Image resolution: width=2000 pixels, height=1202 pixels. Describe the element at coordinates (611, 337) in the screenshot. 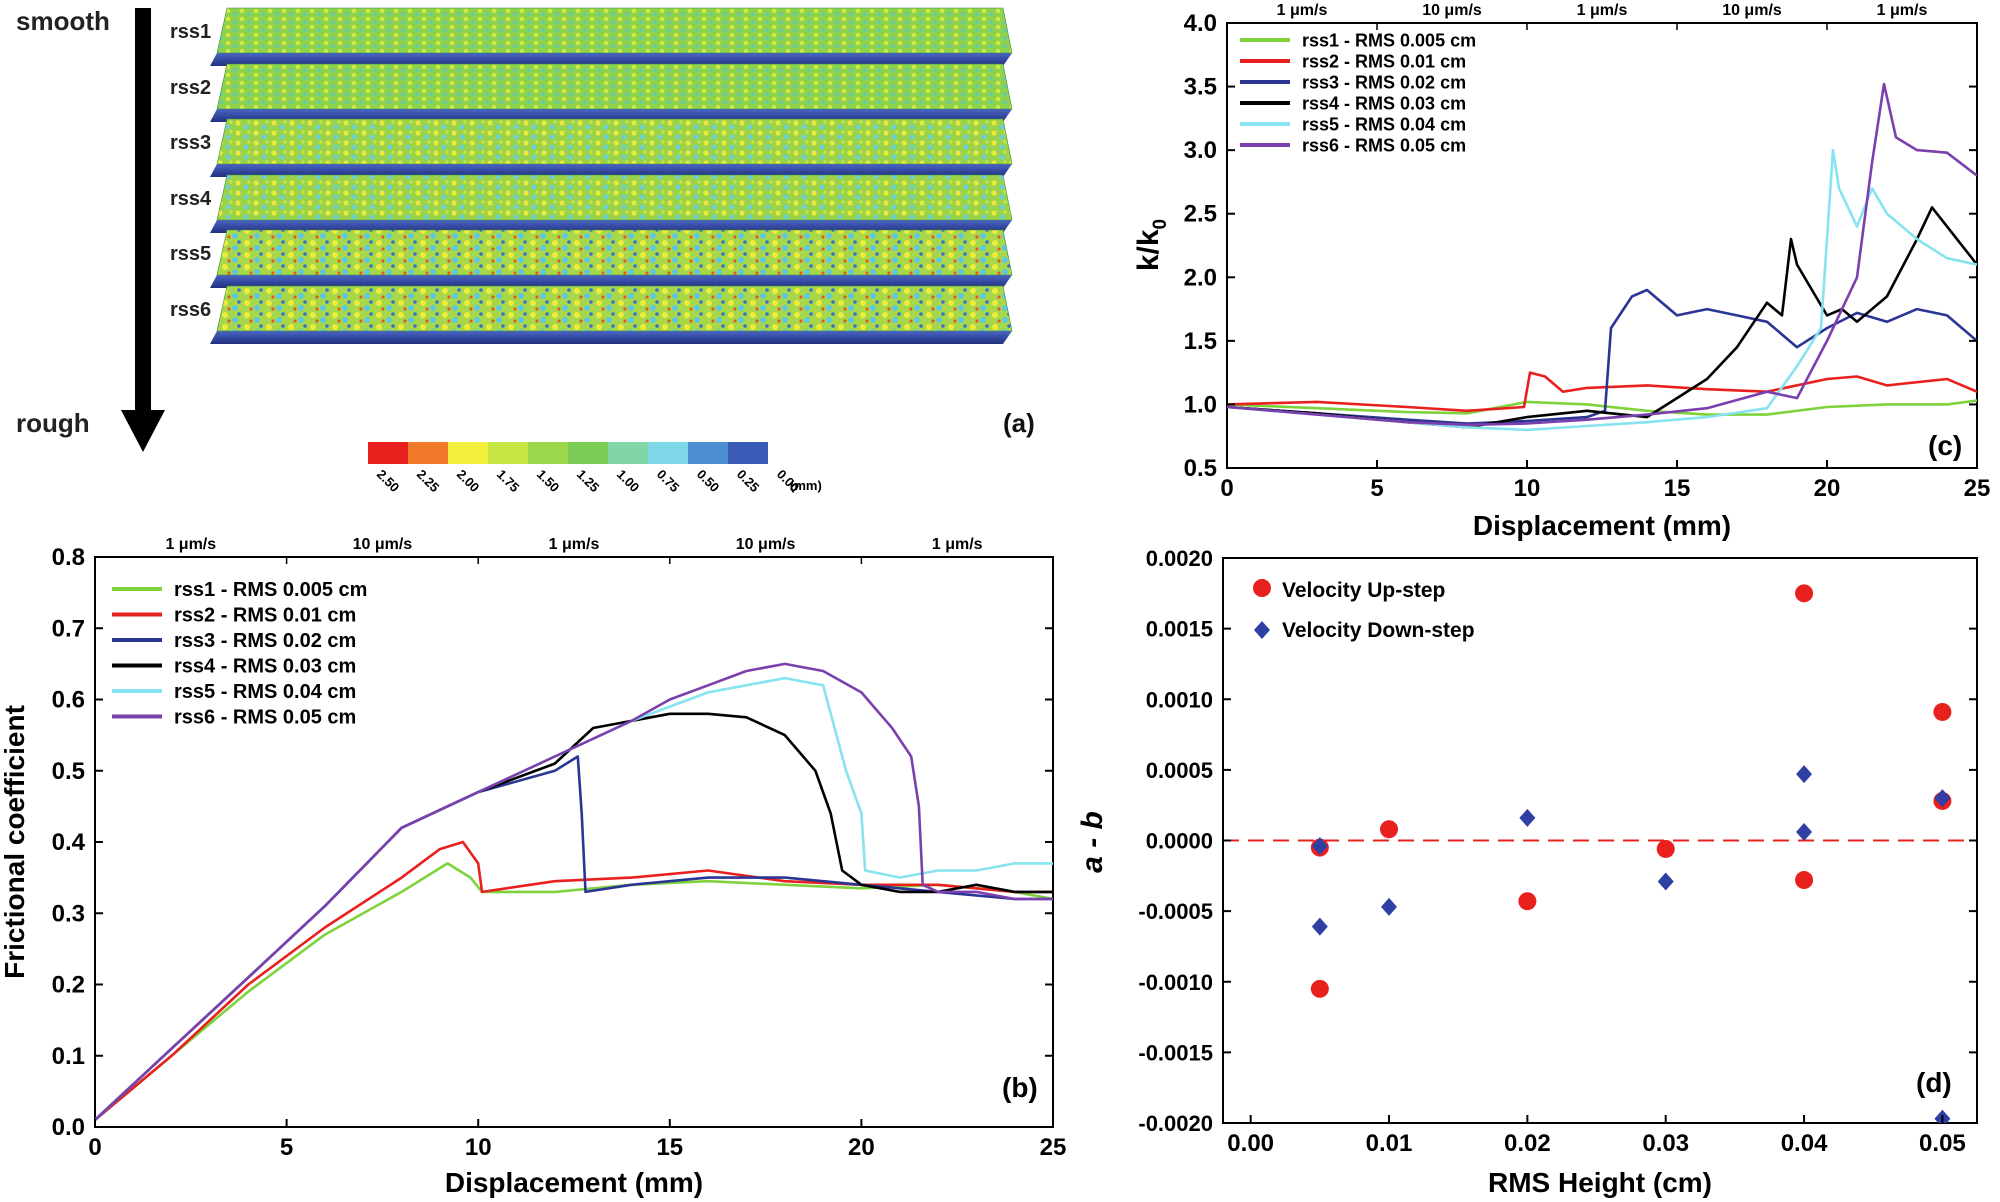

I see `slab-base` at that location.